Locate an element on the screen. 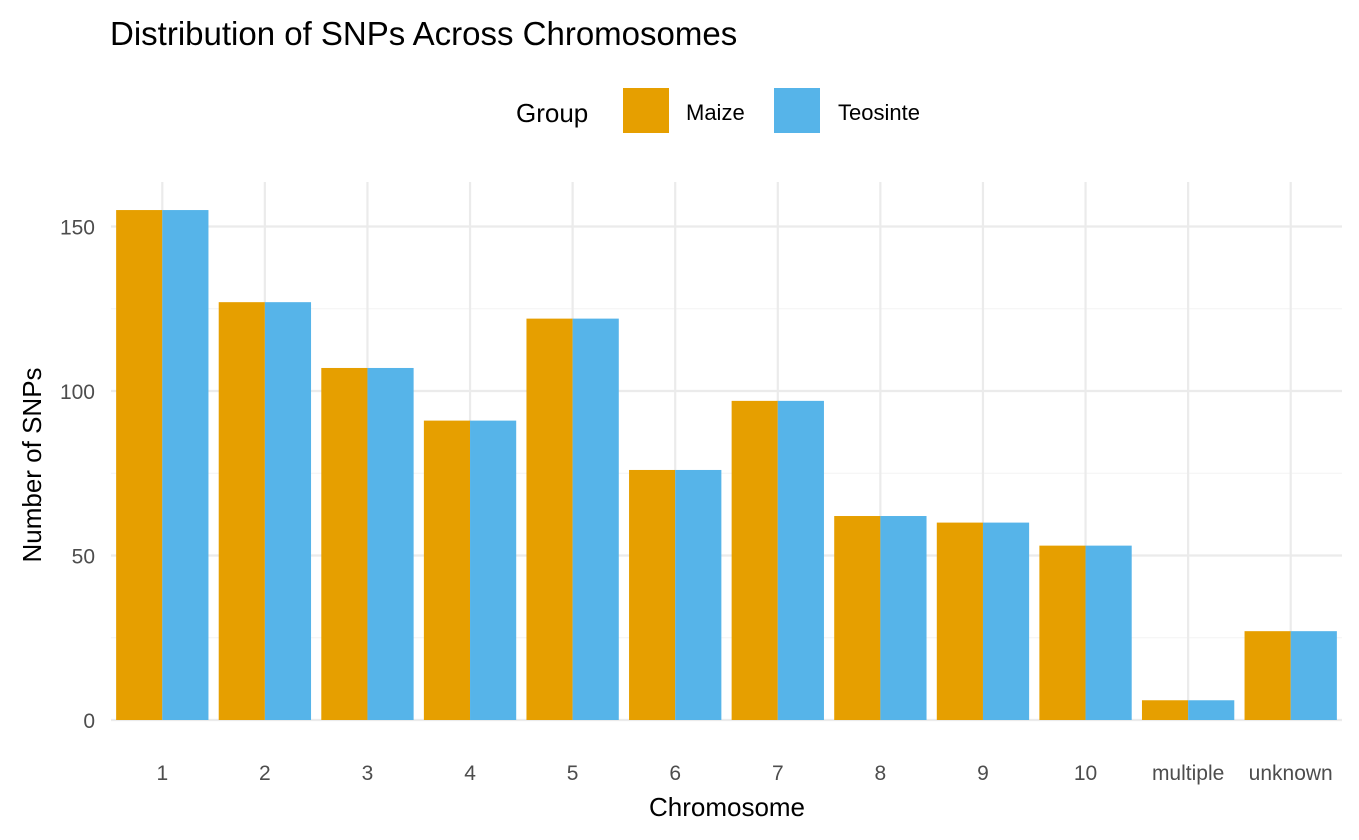  x-tick-label: 8 is located at coordinates (881, 773).